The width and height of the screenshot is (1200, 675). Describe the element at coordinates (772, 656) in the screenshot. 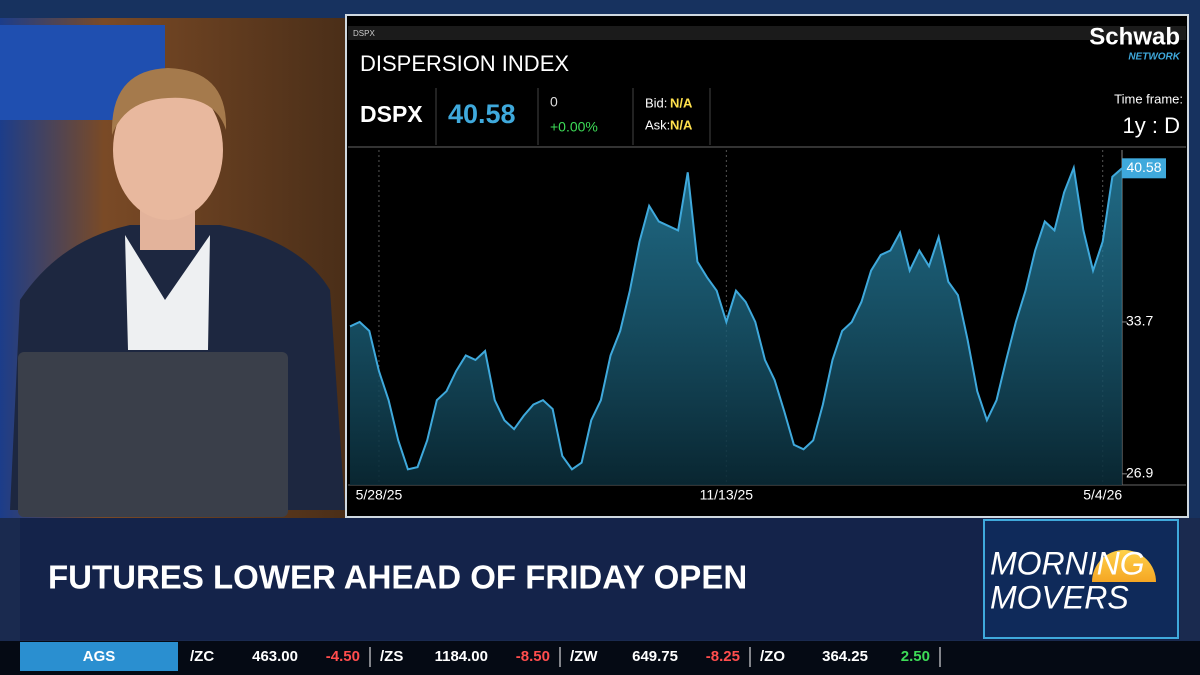

I see `ticker-symbol: /ZO` at that location.